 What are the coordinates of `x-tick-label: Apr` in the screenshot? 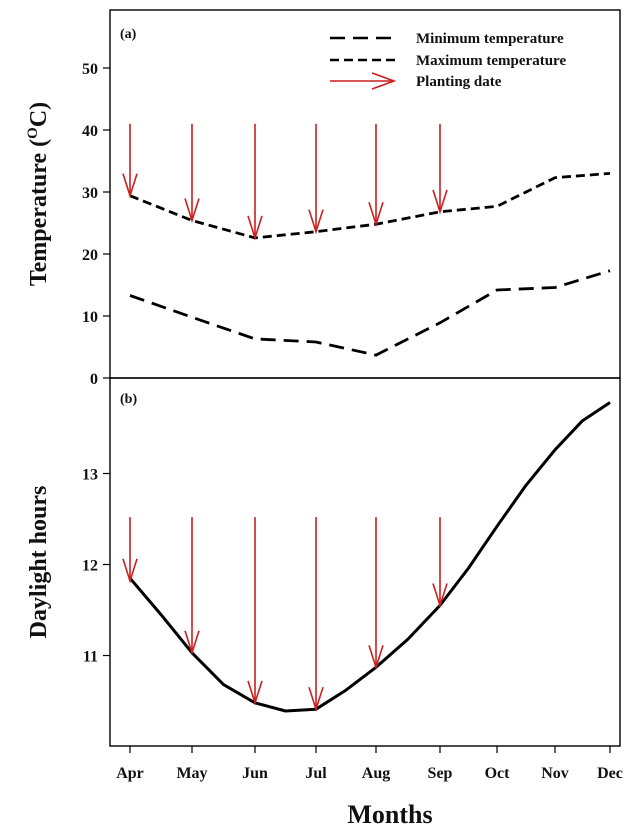 It's located at (130, 773).